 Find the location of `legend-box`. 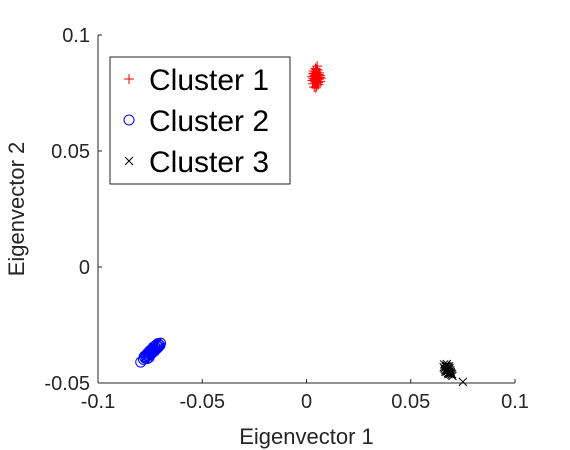

legend-box is located at coordinates (200, 120).